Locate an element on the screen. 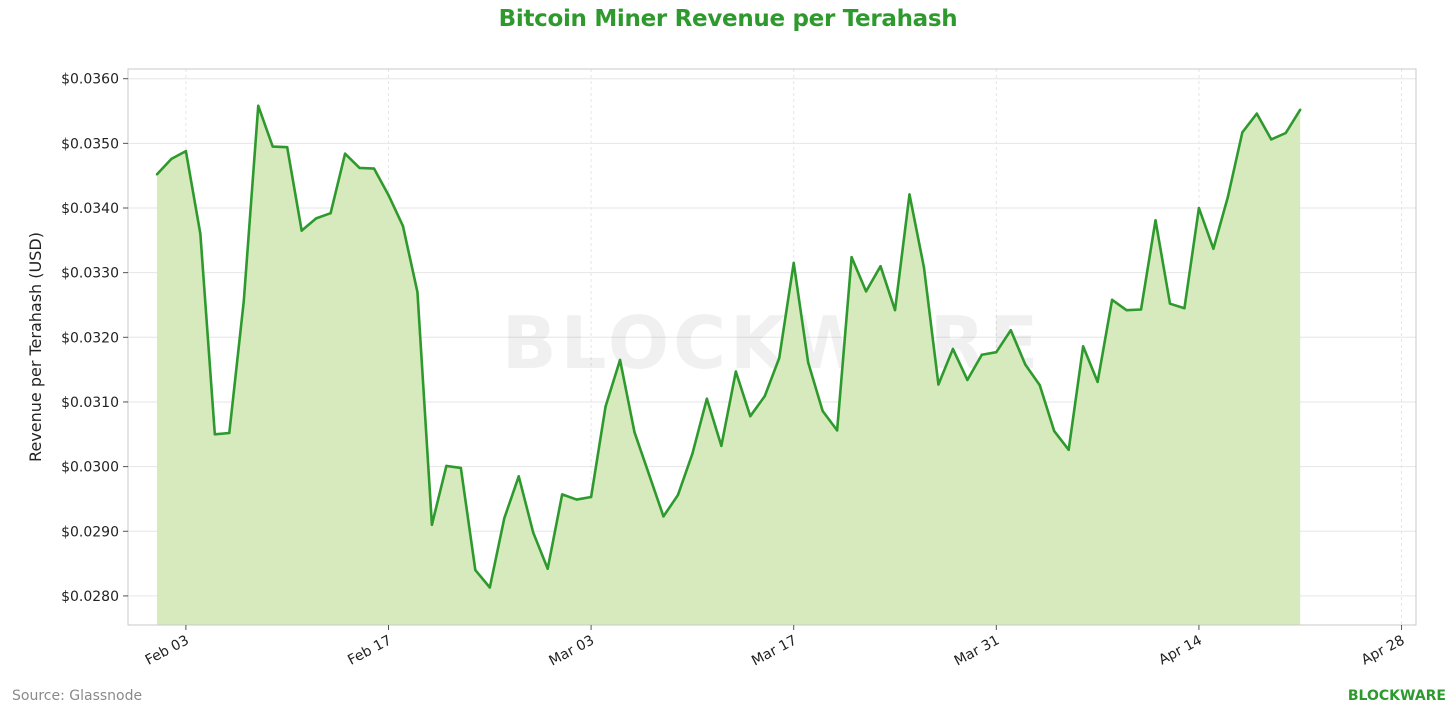 The width and height of the screenshot is (1456, 717). y-tick-label: $0.0280 is located at coordinates (90, 597).